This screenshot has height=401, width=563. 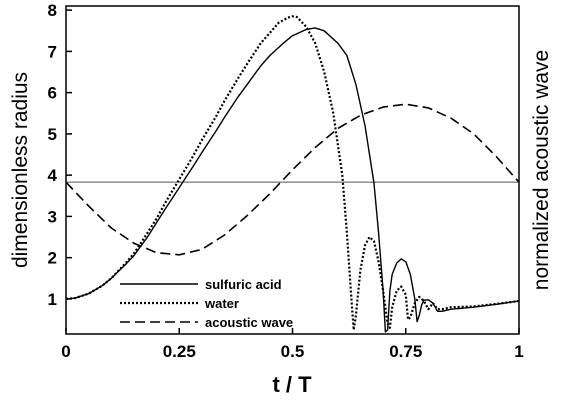 What do you see at coordinates (52, 134) in the screenshot?
I see `y-tick-label: 5` at bounding box center [52, 134].